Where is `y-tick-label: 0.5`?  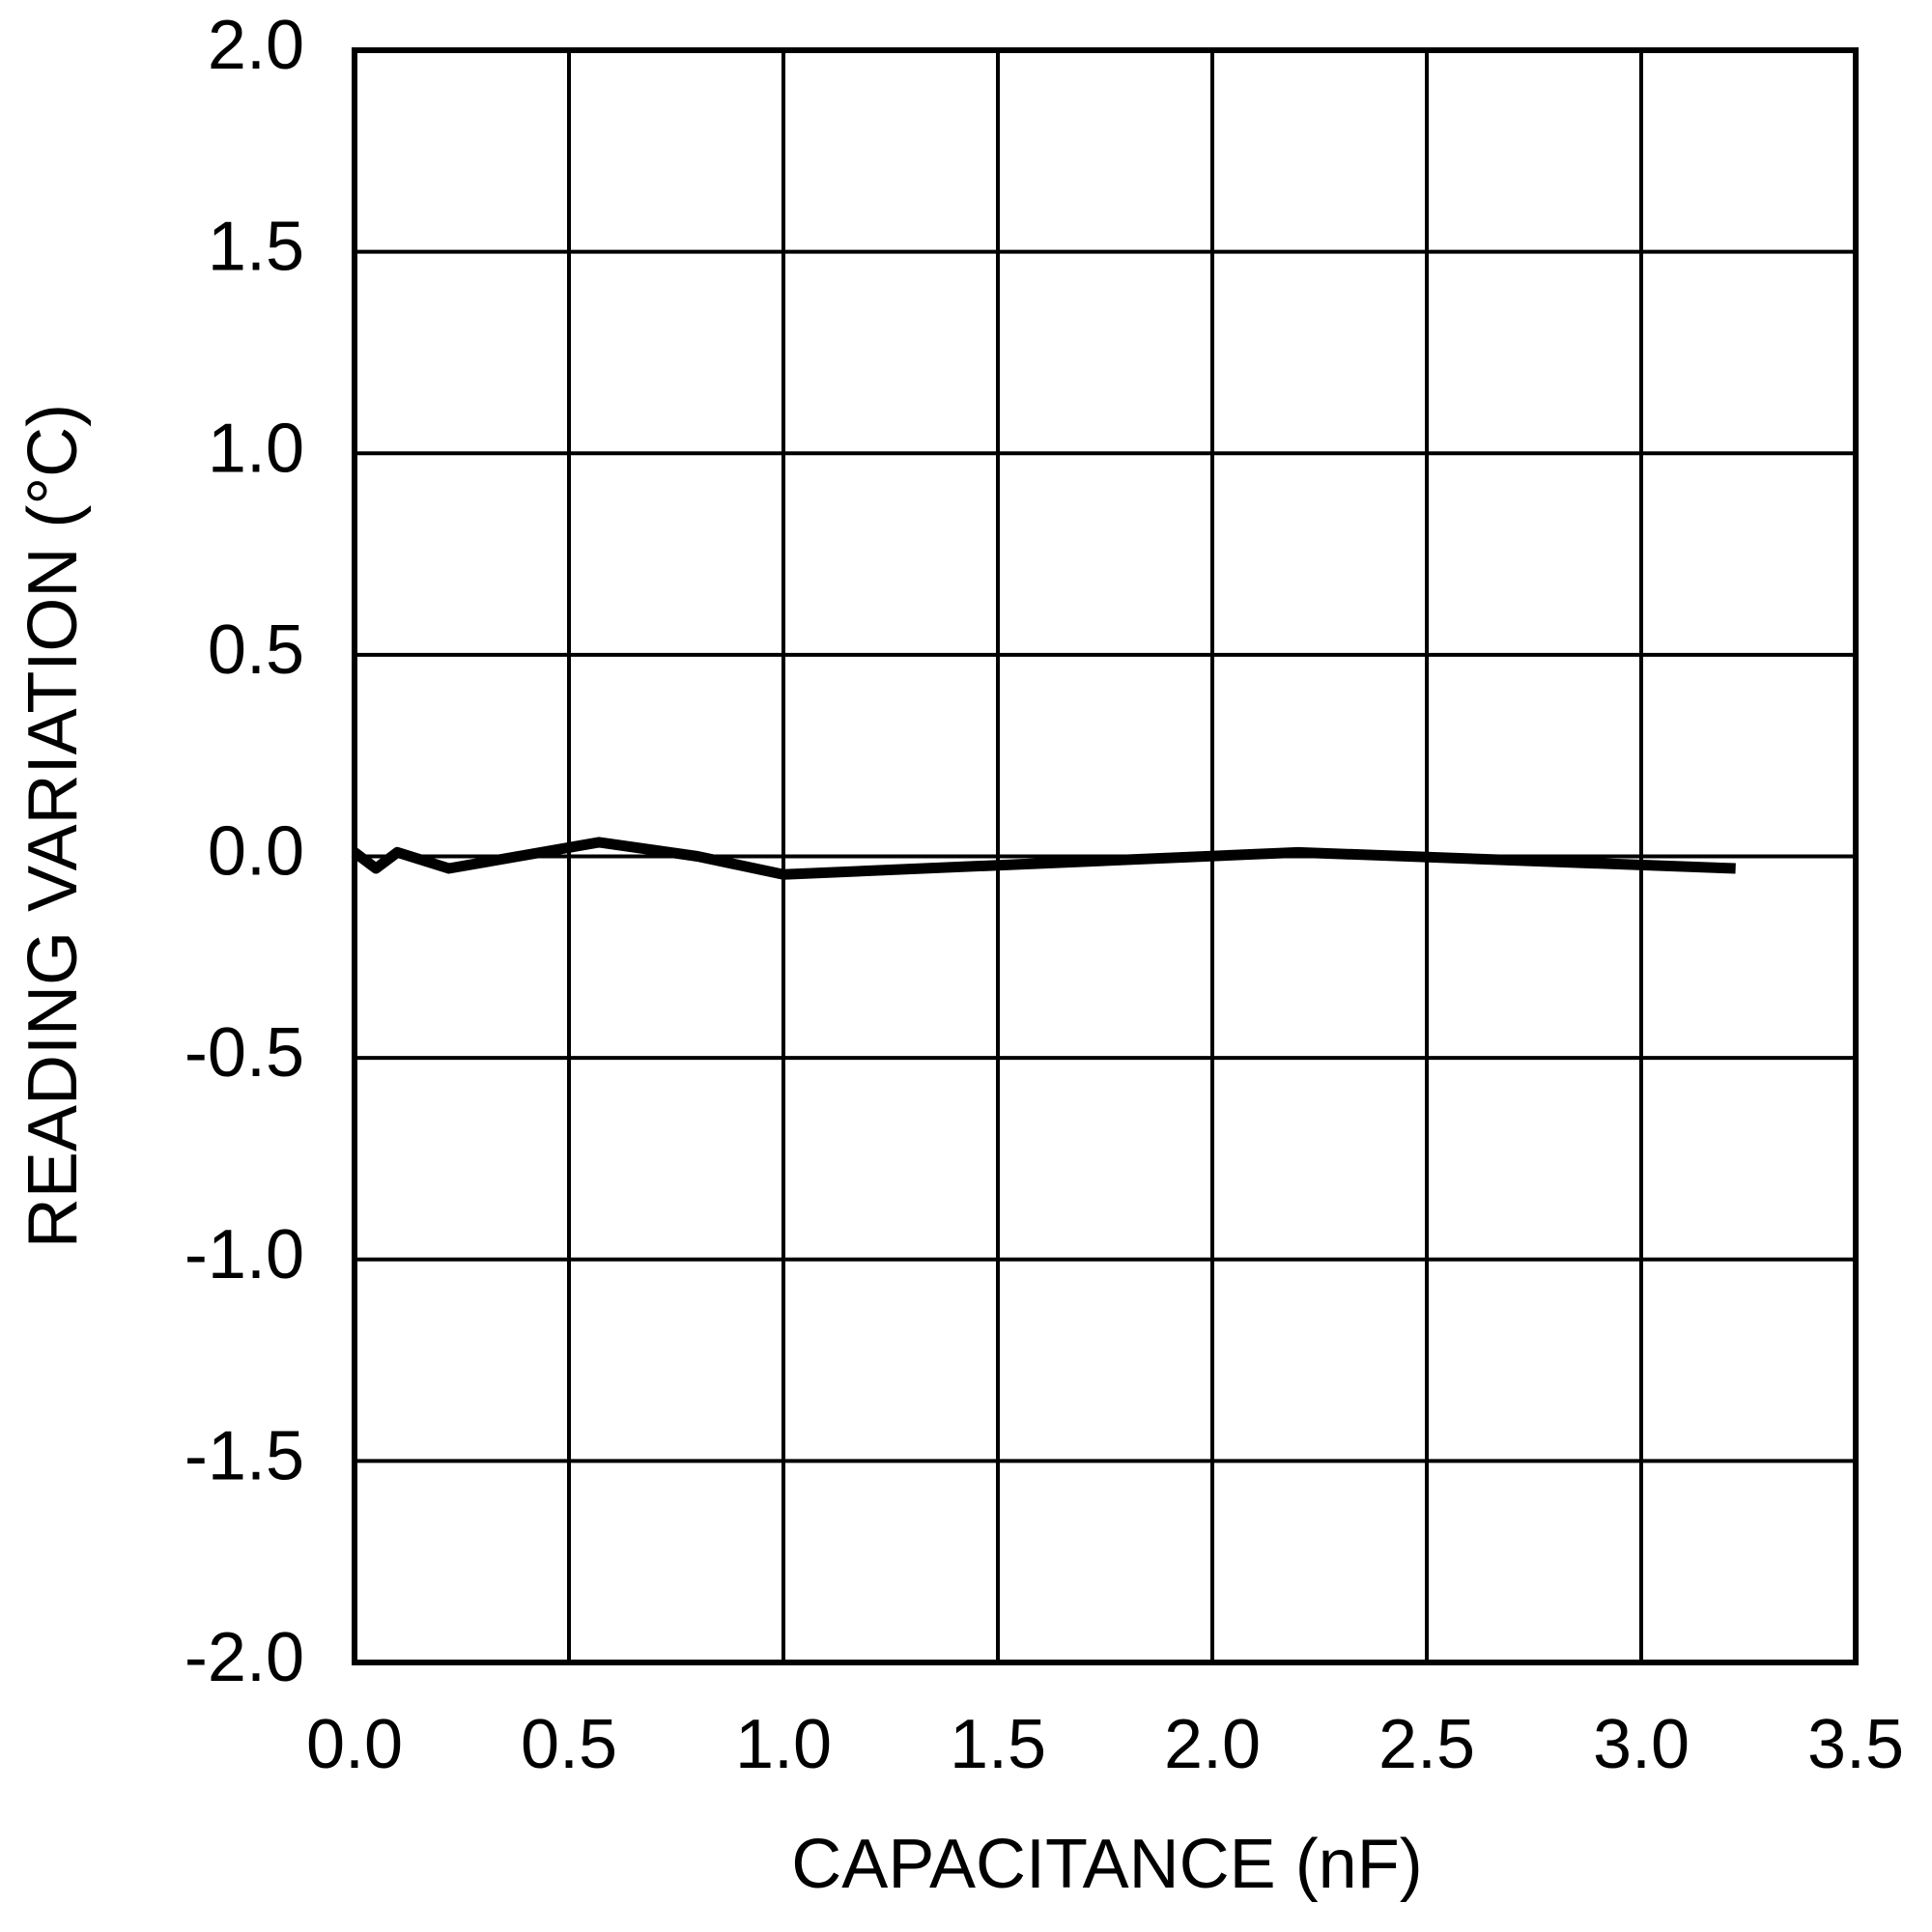 y-tick-label: 0.5 is located at coordinates (256, 650).